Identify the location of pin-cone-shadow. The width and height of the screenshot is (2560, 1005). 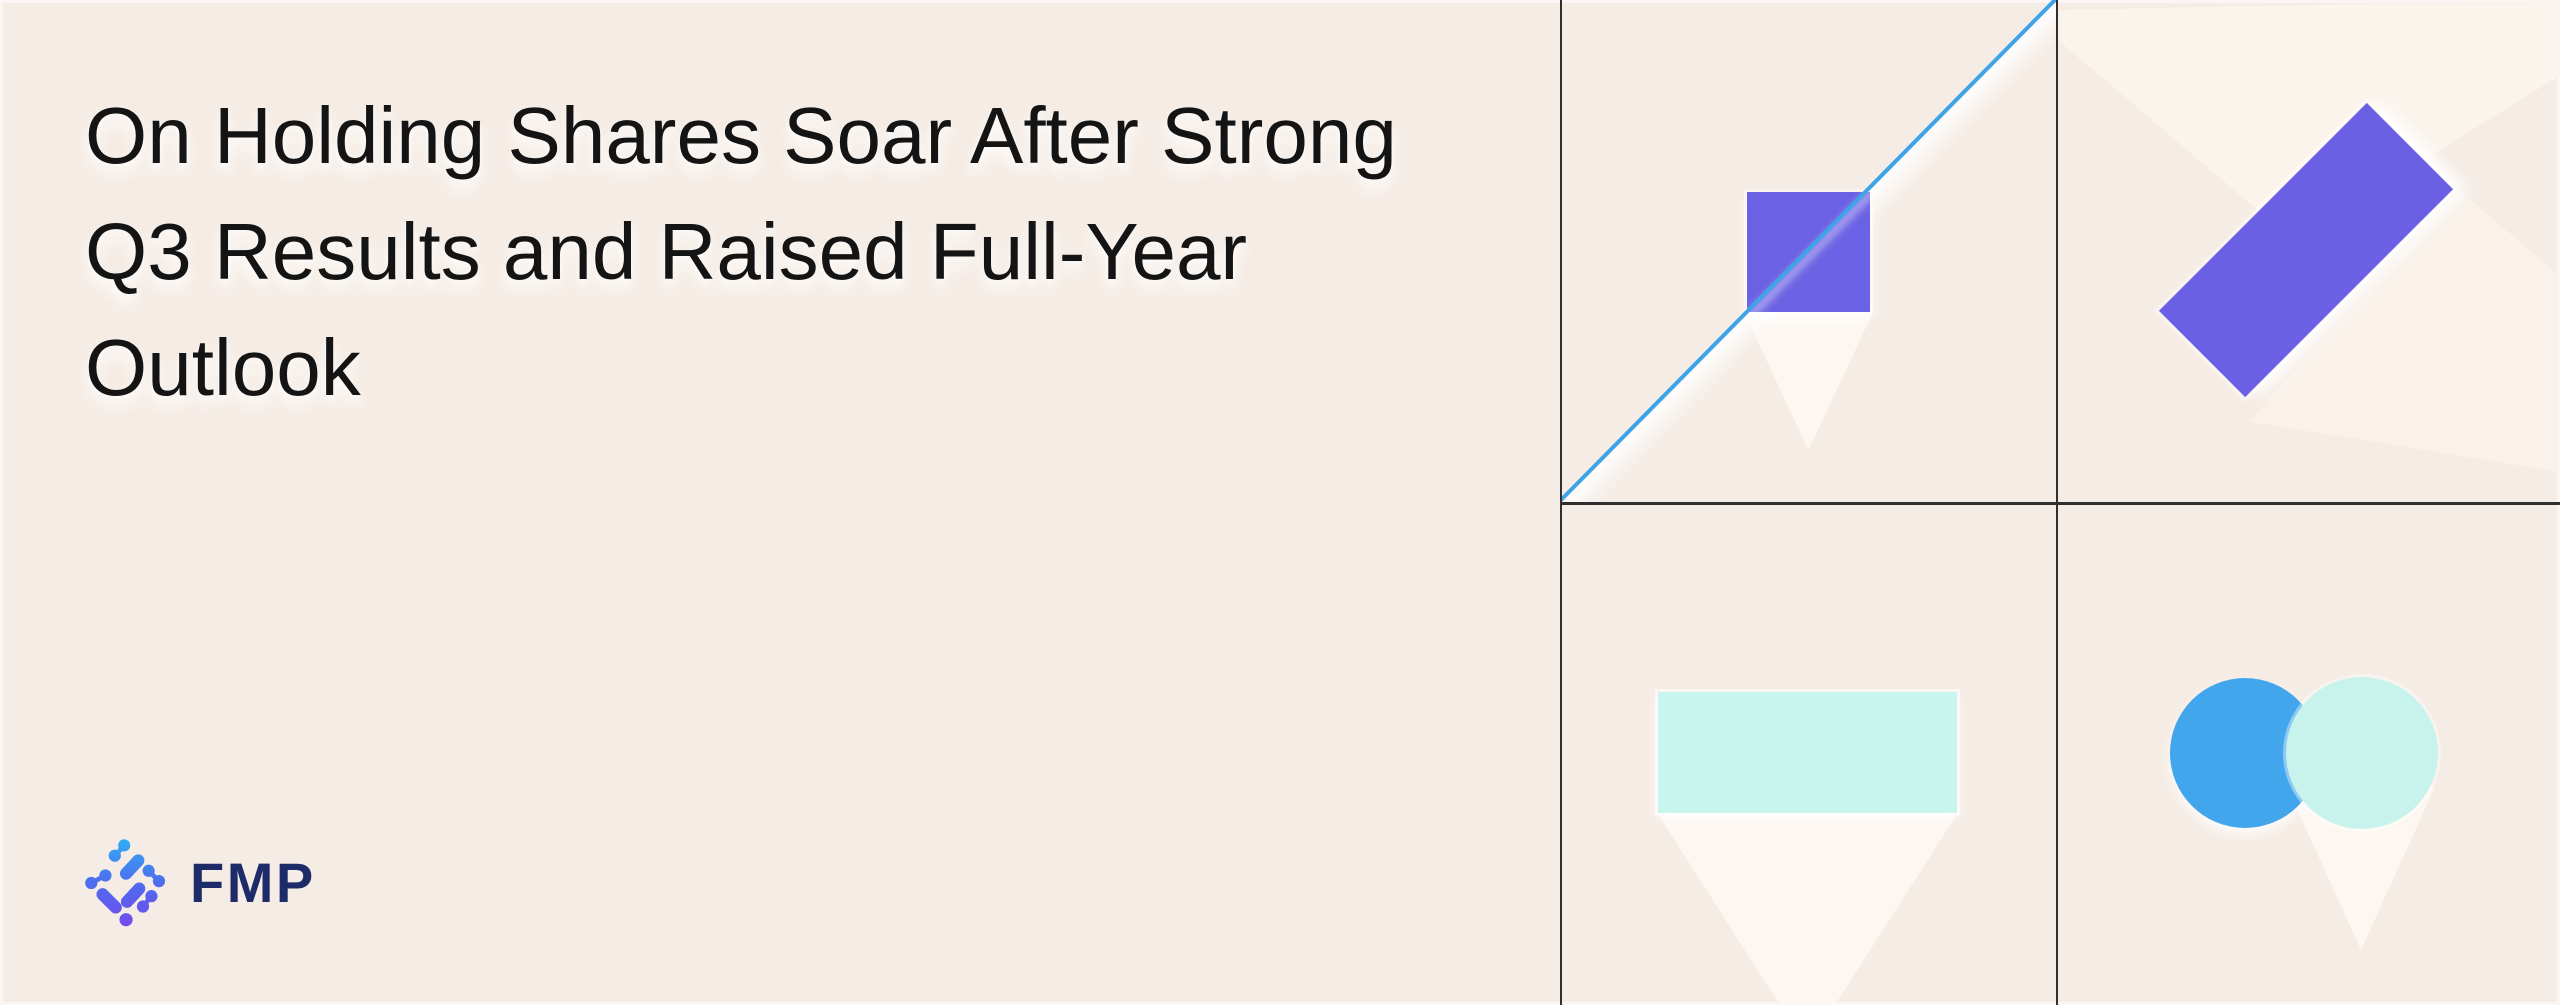
(1807, 906).